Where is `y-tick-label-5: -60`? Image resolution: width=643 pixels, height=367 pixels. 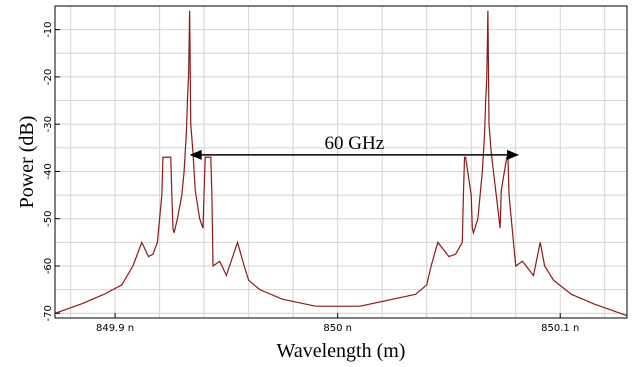 y-tick-label-5: -60 is located at coordinates (48, 266).